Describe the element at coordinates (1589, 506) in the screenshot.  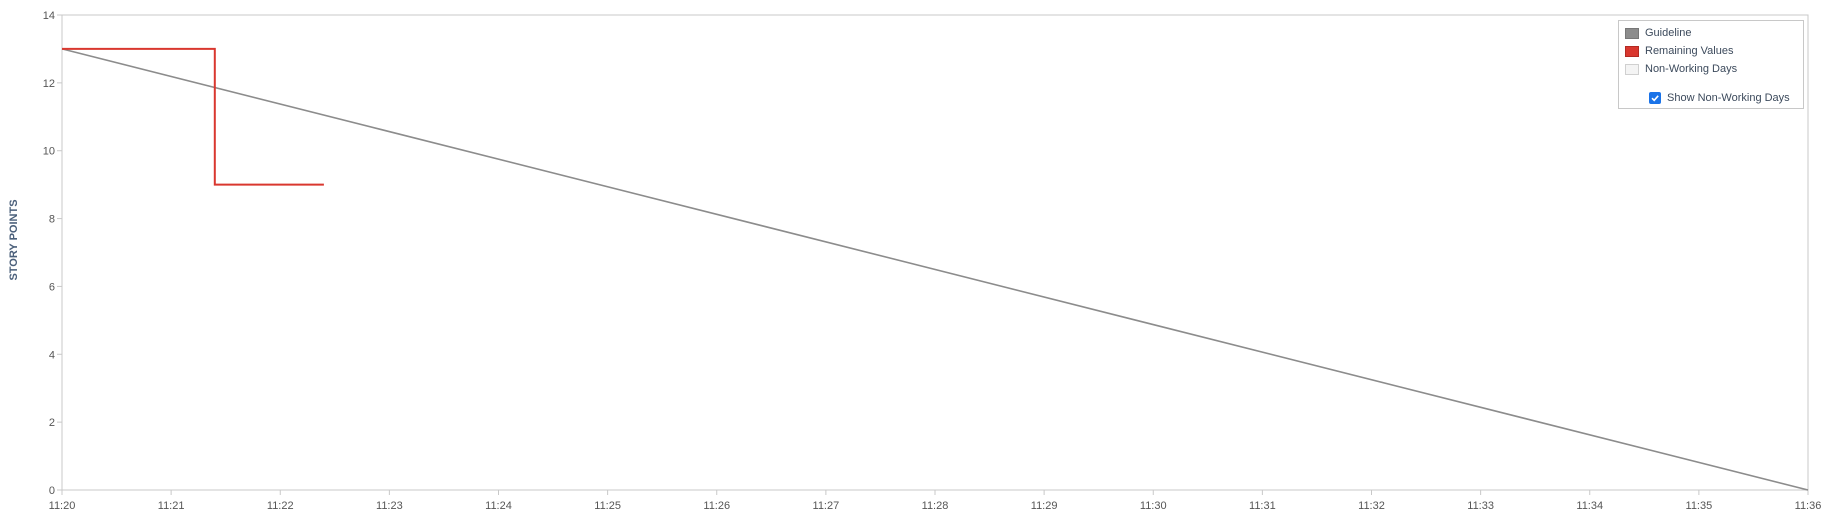
I see `x-tick-label: 11:34` at that location.